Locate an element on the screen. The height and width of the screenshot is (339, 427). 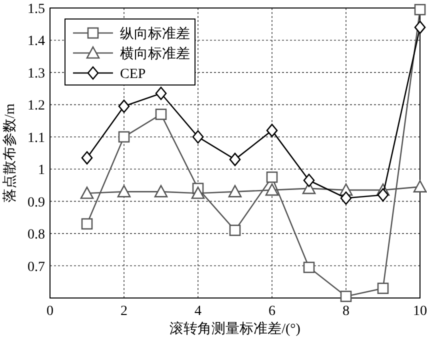
y-tick-label: 1 is located at coordinates (41, 170).